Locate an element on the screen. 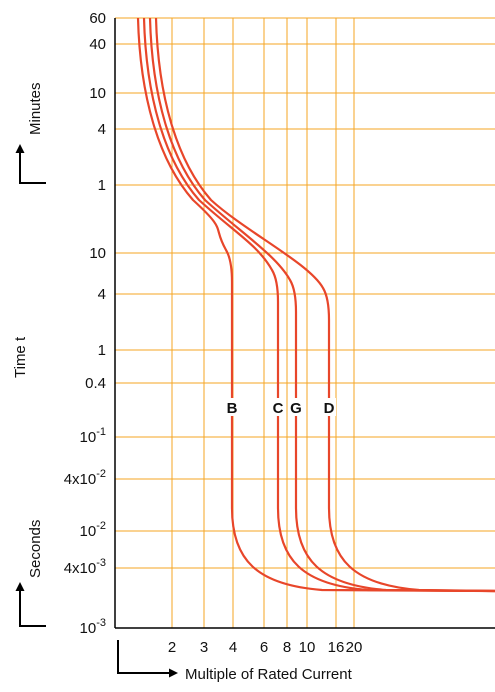 This screenshot has width=495, height=692. x-tick-label: 2 is located at coordinates (172, 647).